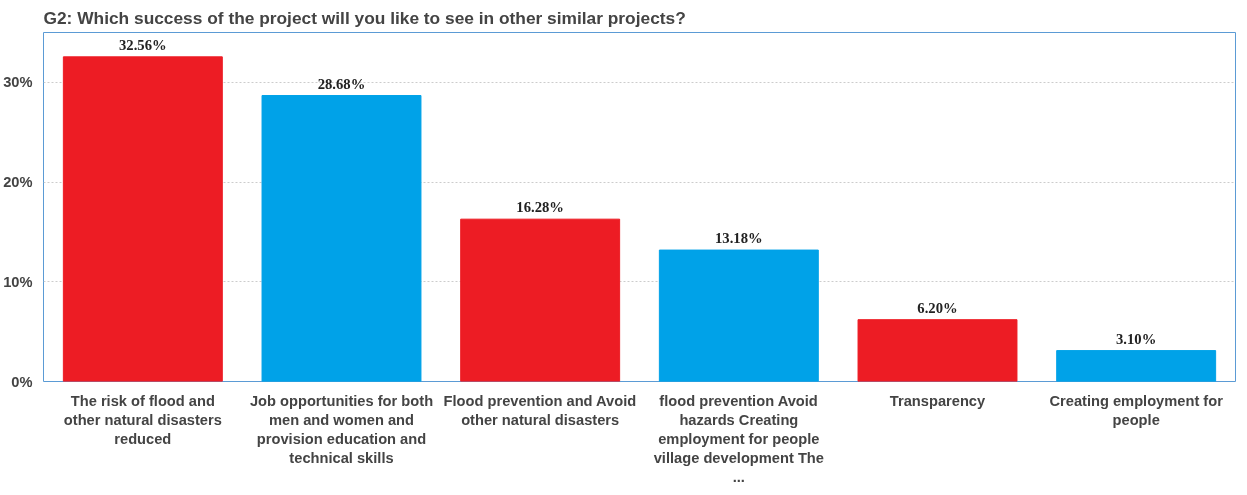 This screenshot has width=1247, height=495. I want to click on x-tick-label: Job opportunities for both men and women and provision education and technical skills, so click(341, 429).